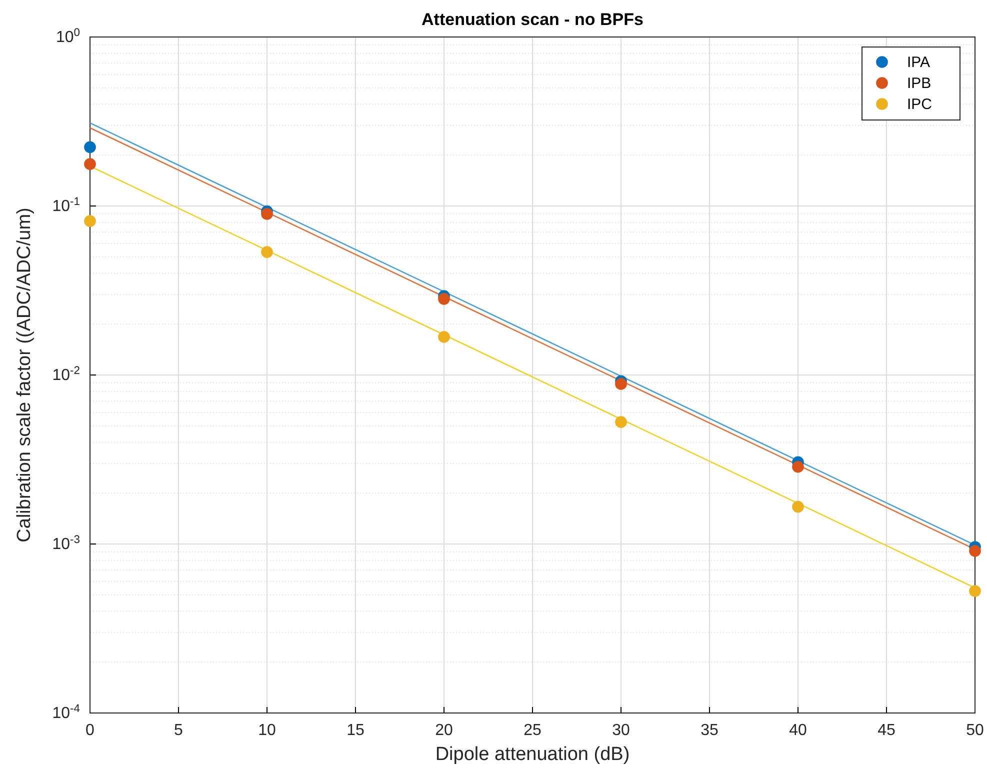 This screenshot has height=770, width=987. Describe the element at coordinates (798, 731) in the screenshot. I see `x-tick-label: 40` at that location.